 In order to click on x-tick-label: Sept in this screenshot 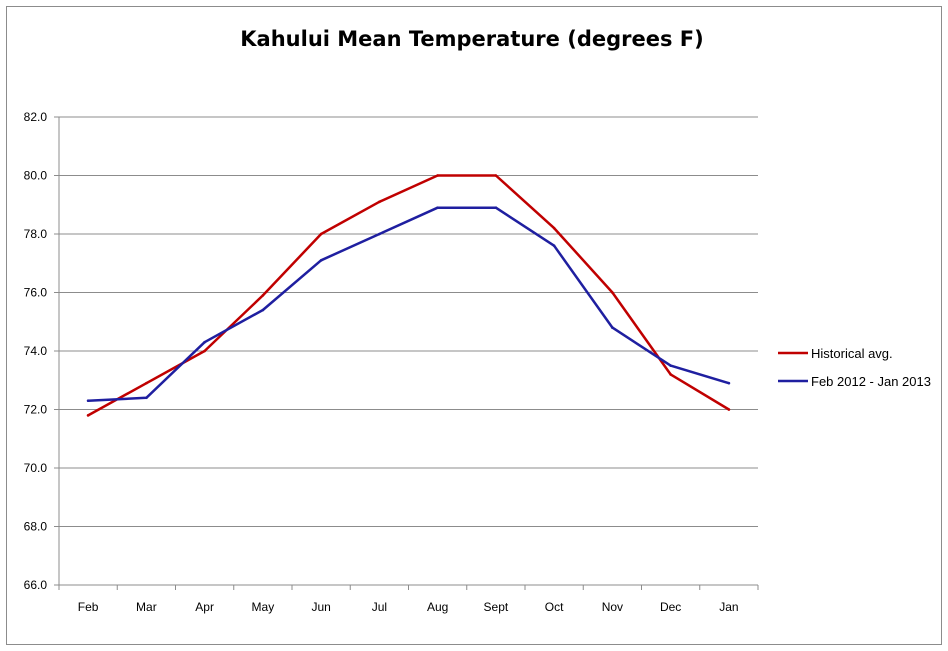, I will do `click(496, 607)`.